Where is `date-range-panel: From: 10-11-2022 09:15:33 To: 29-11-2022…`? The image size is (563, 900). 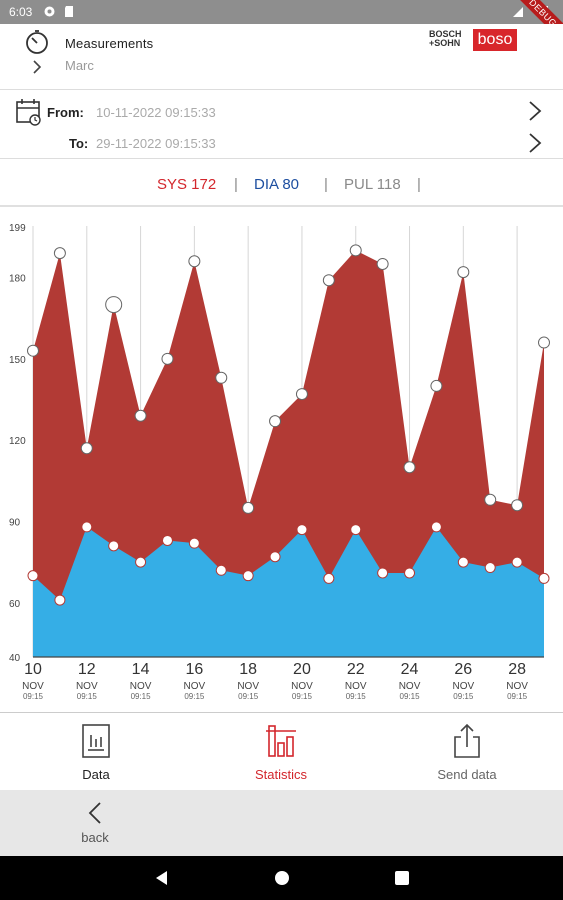
date-range-panel: From: 10-11-2022 09:15:33 To: 29-11-2022… is located at coordinates (281, 124).